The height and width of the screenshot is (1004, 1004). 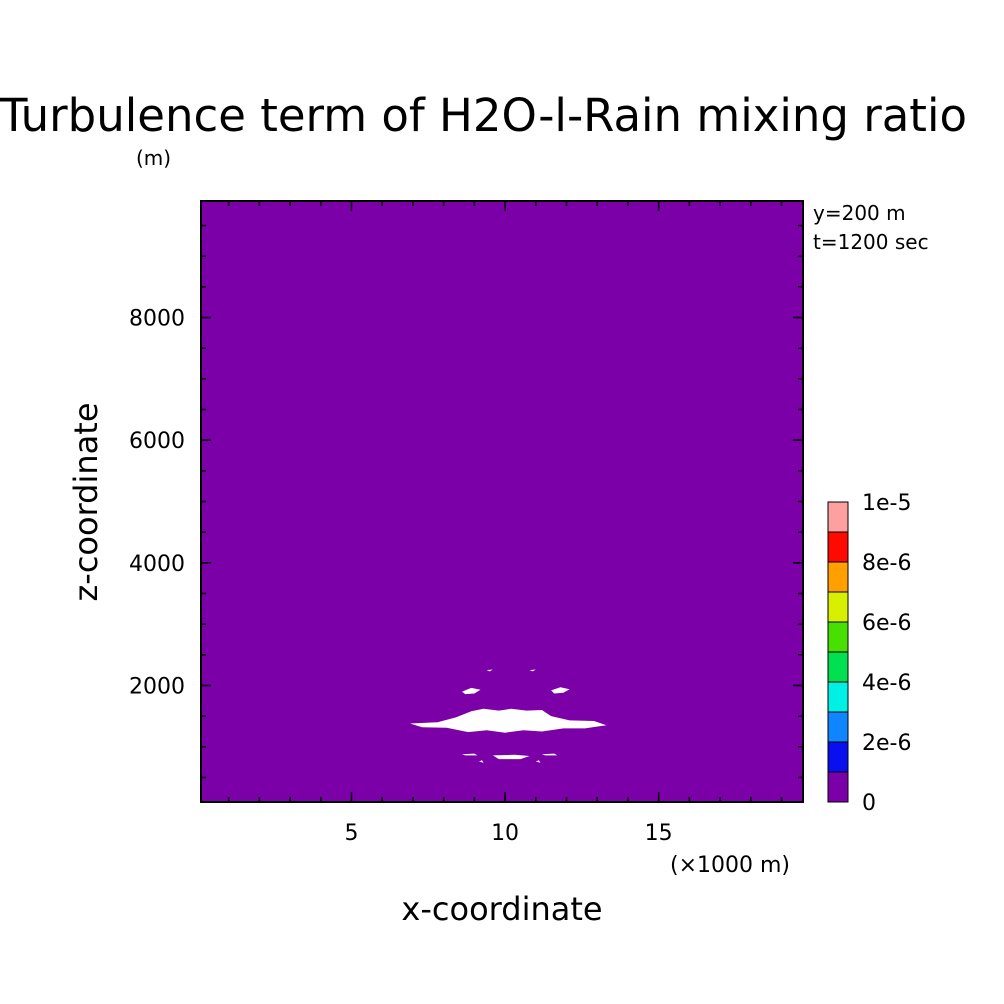 What do you see at coordinates (481, 761) in the screenshot?
I see `gap-bottom-left-tick` at bounding box center [481, 761].